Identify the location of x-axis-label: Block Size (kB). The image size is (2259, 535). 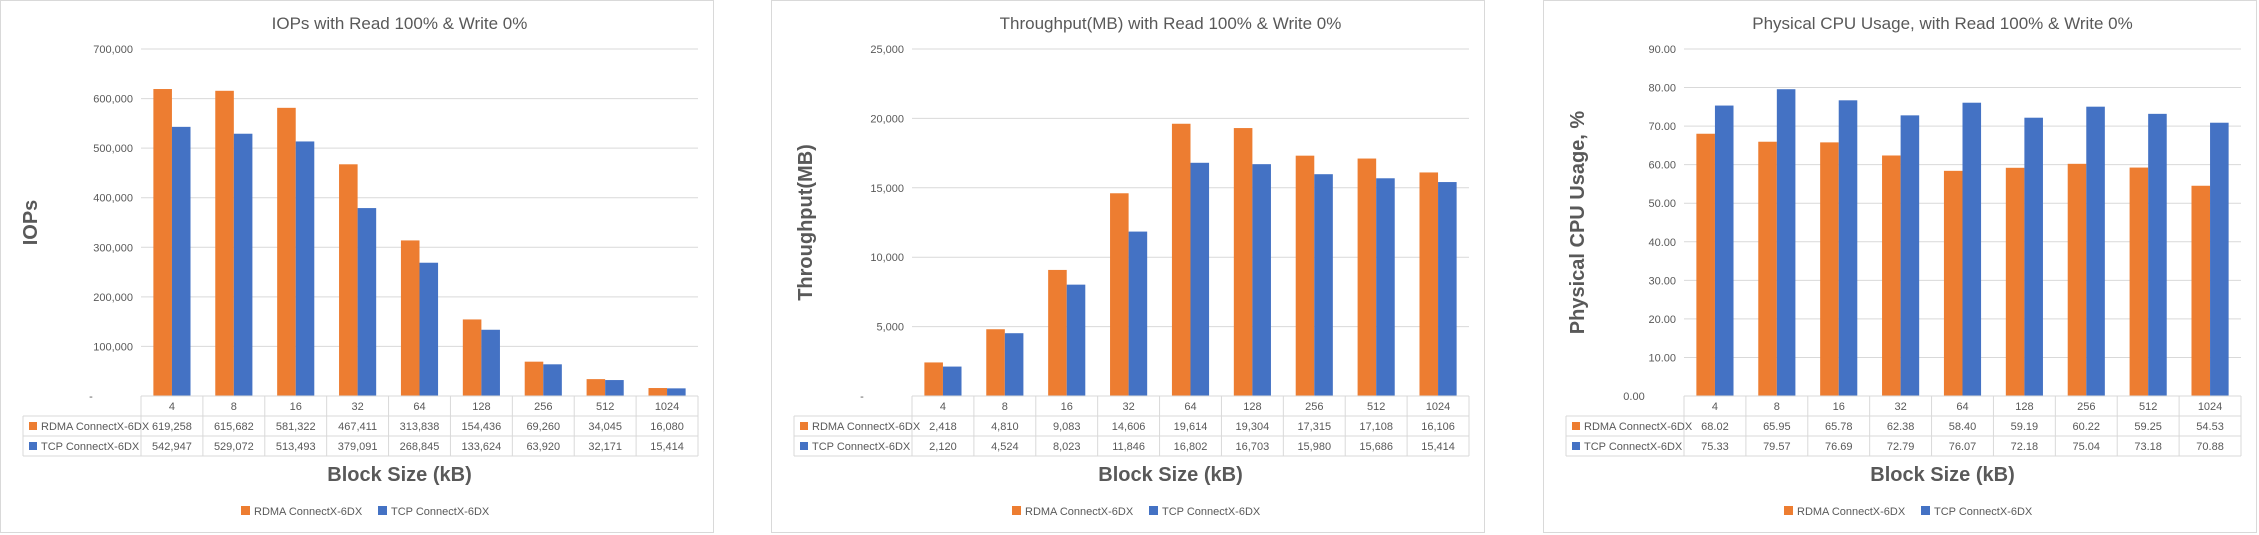
(1942, 475).